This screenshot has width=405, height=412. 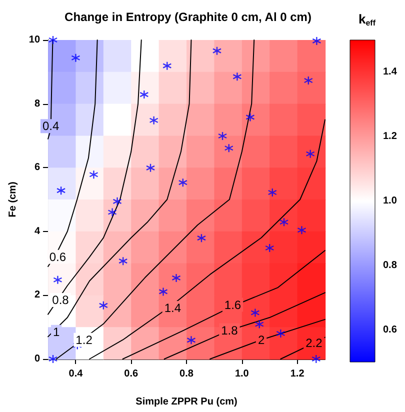 What do you see at coordinates (37, 359) in the screenshot?
I see `y-tick-label: 0` at bounding box center [37, 359].